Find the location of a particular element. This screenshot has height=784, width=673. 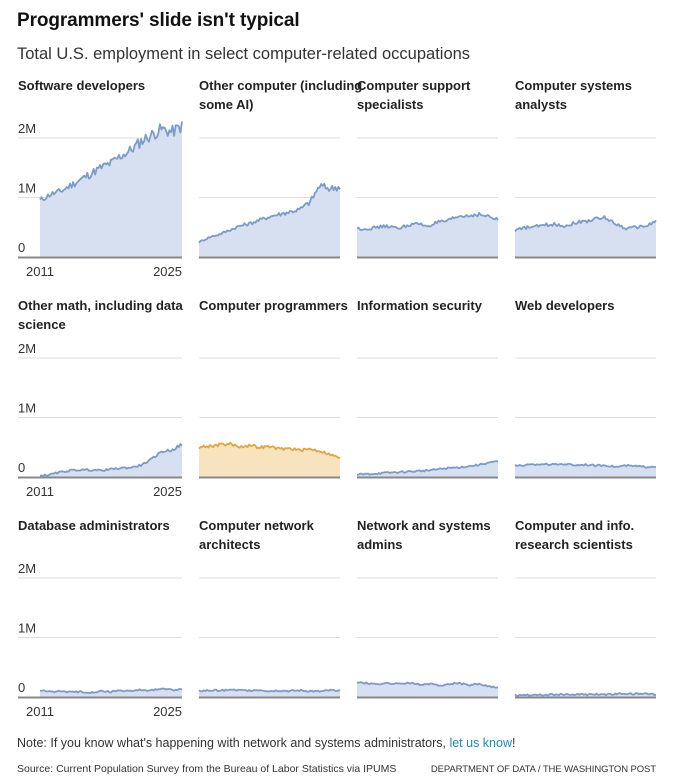

note-suffix: ! is located at coordinates (513, 743).